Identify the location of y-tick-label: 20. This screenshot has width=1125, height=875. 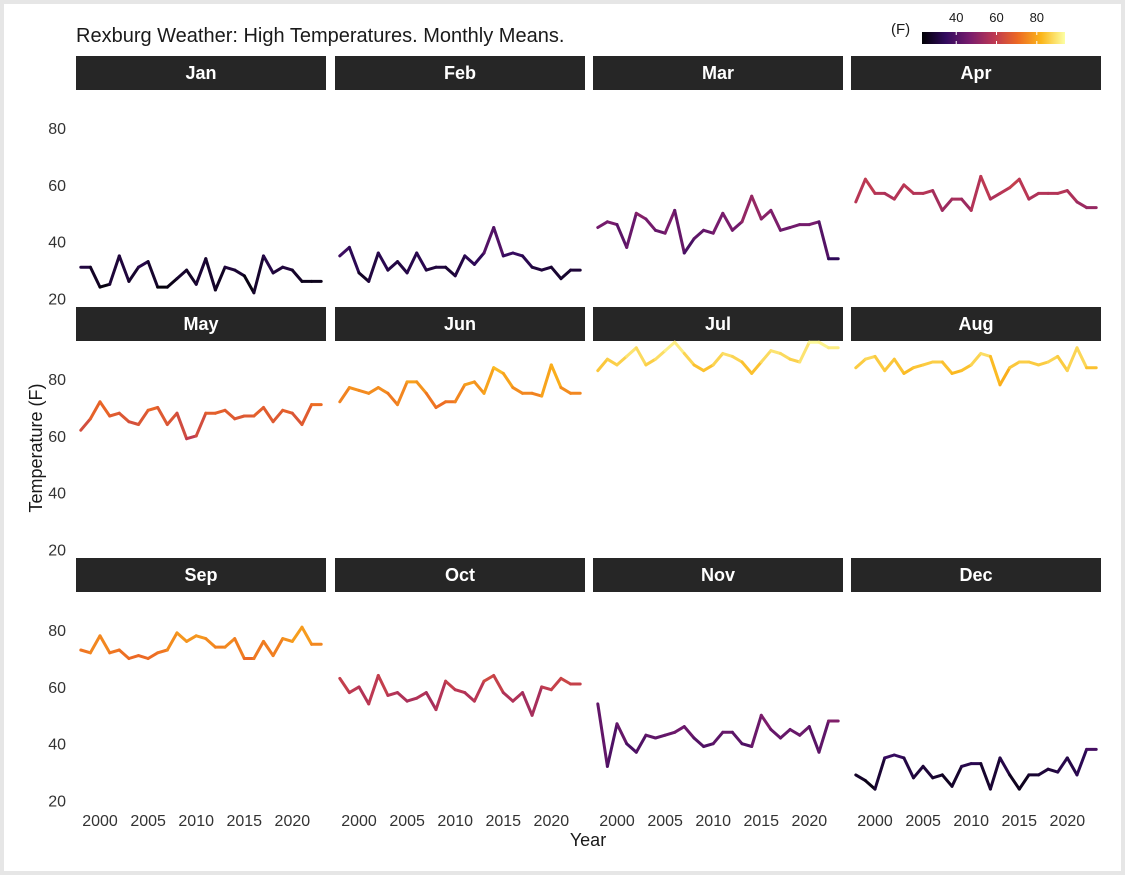
(57, 299).